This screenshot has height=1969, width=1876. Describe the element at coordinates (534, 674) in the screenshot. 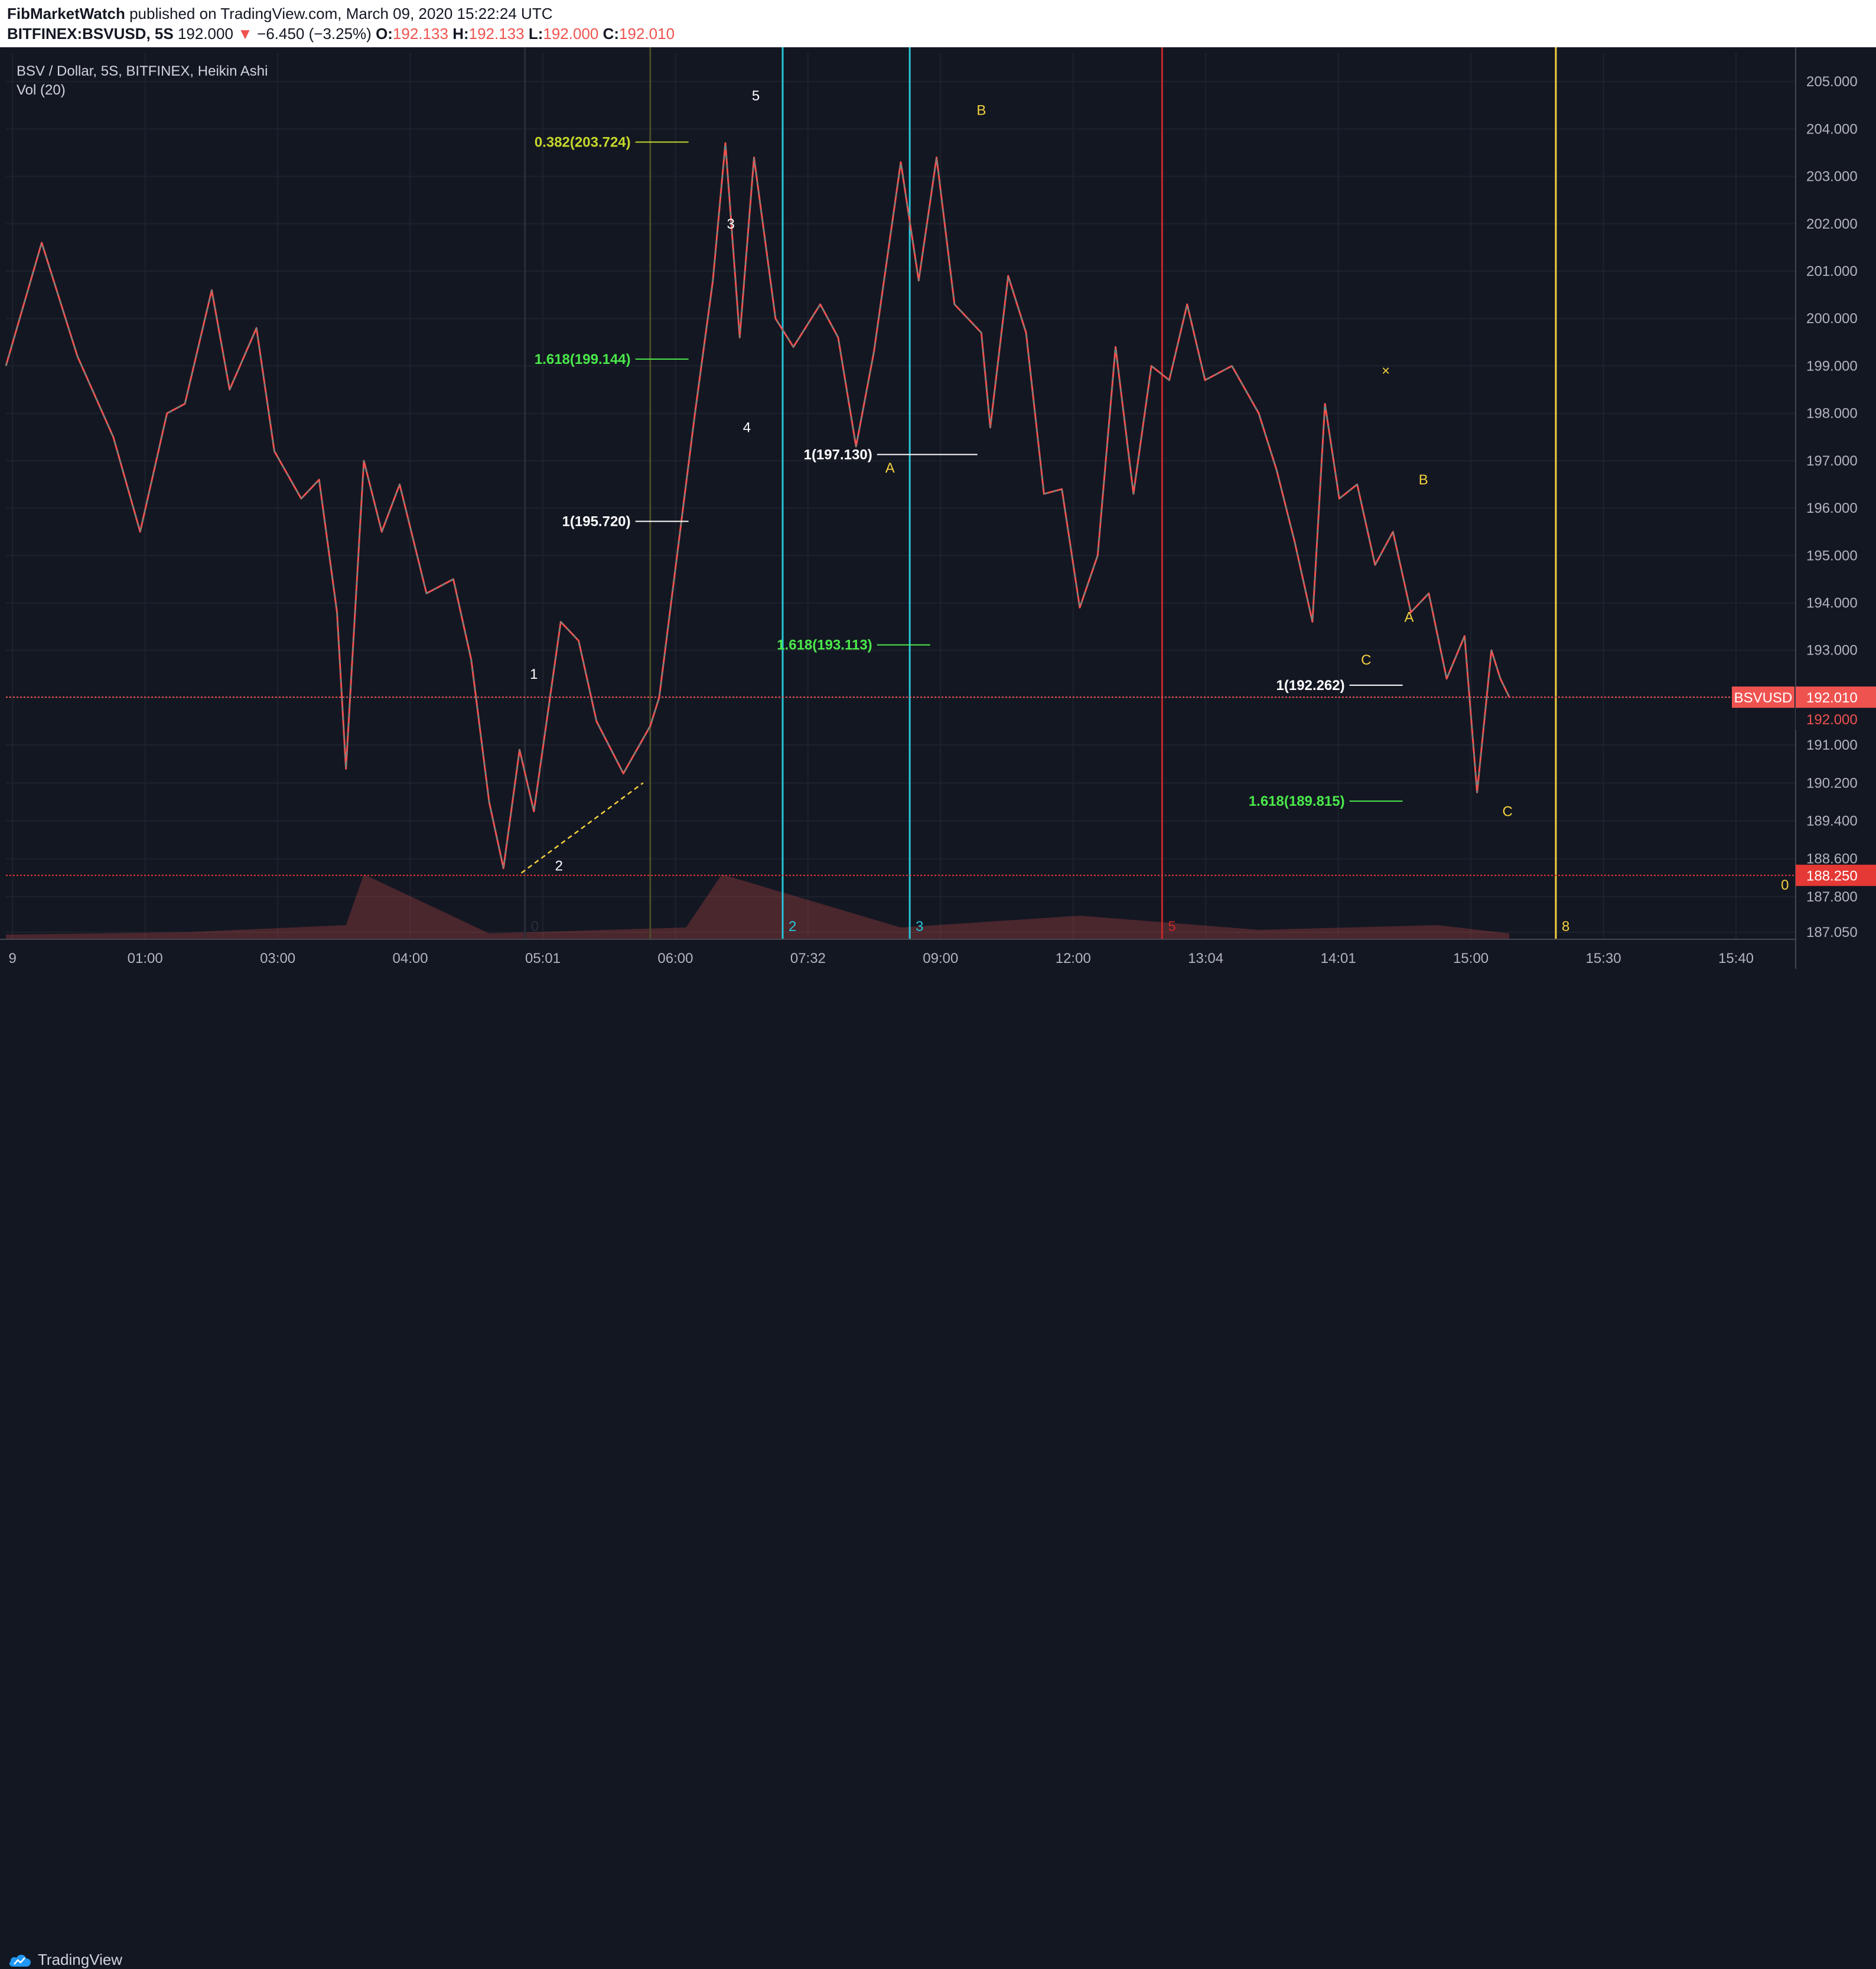

I see `wave-label: 1` at that location.